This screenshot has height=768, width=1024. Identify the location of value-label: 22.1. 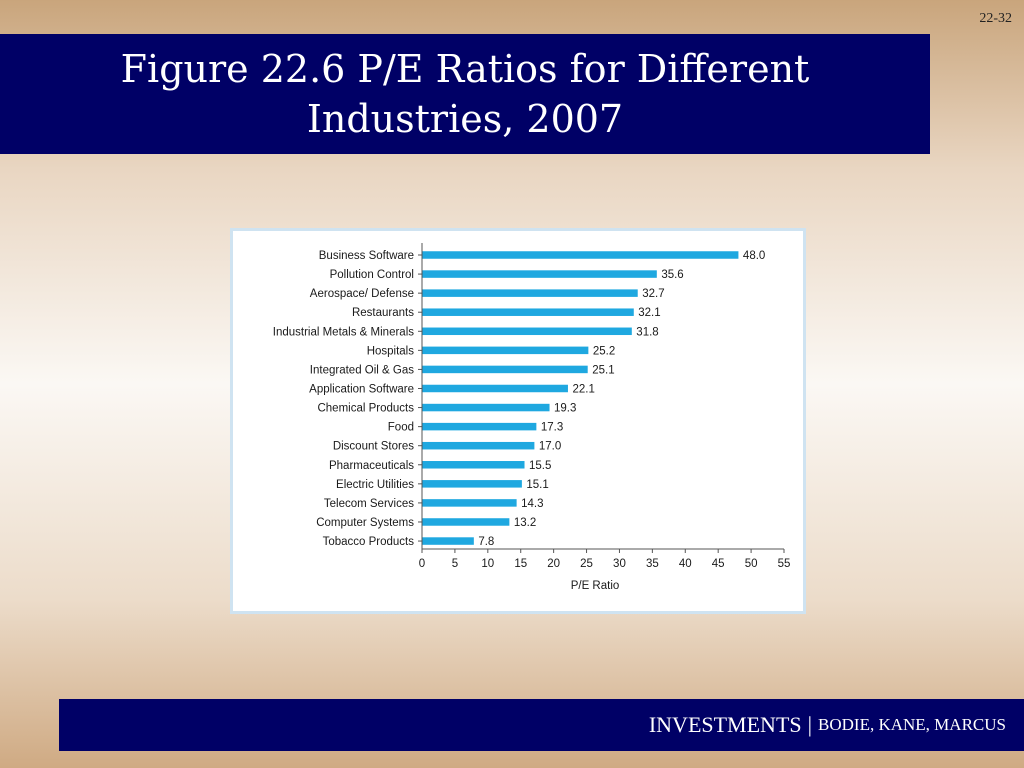
(583, 389).